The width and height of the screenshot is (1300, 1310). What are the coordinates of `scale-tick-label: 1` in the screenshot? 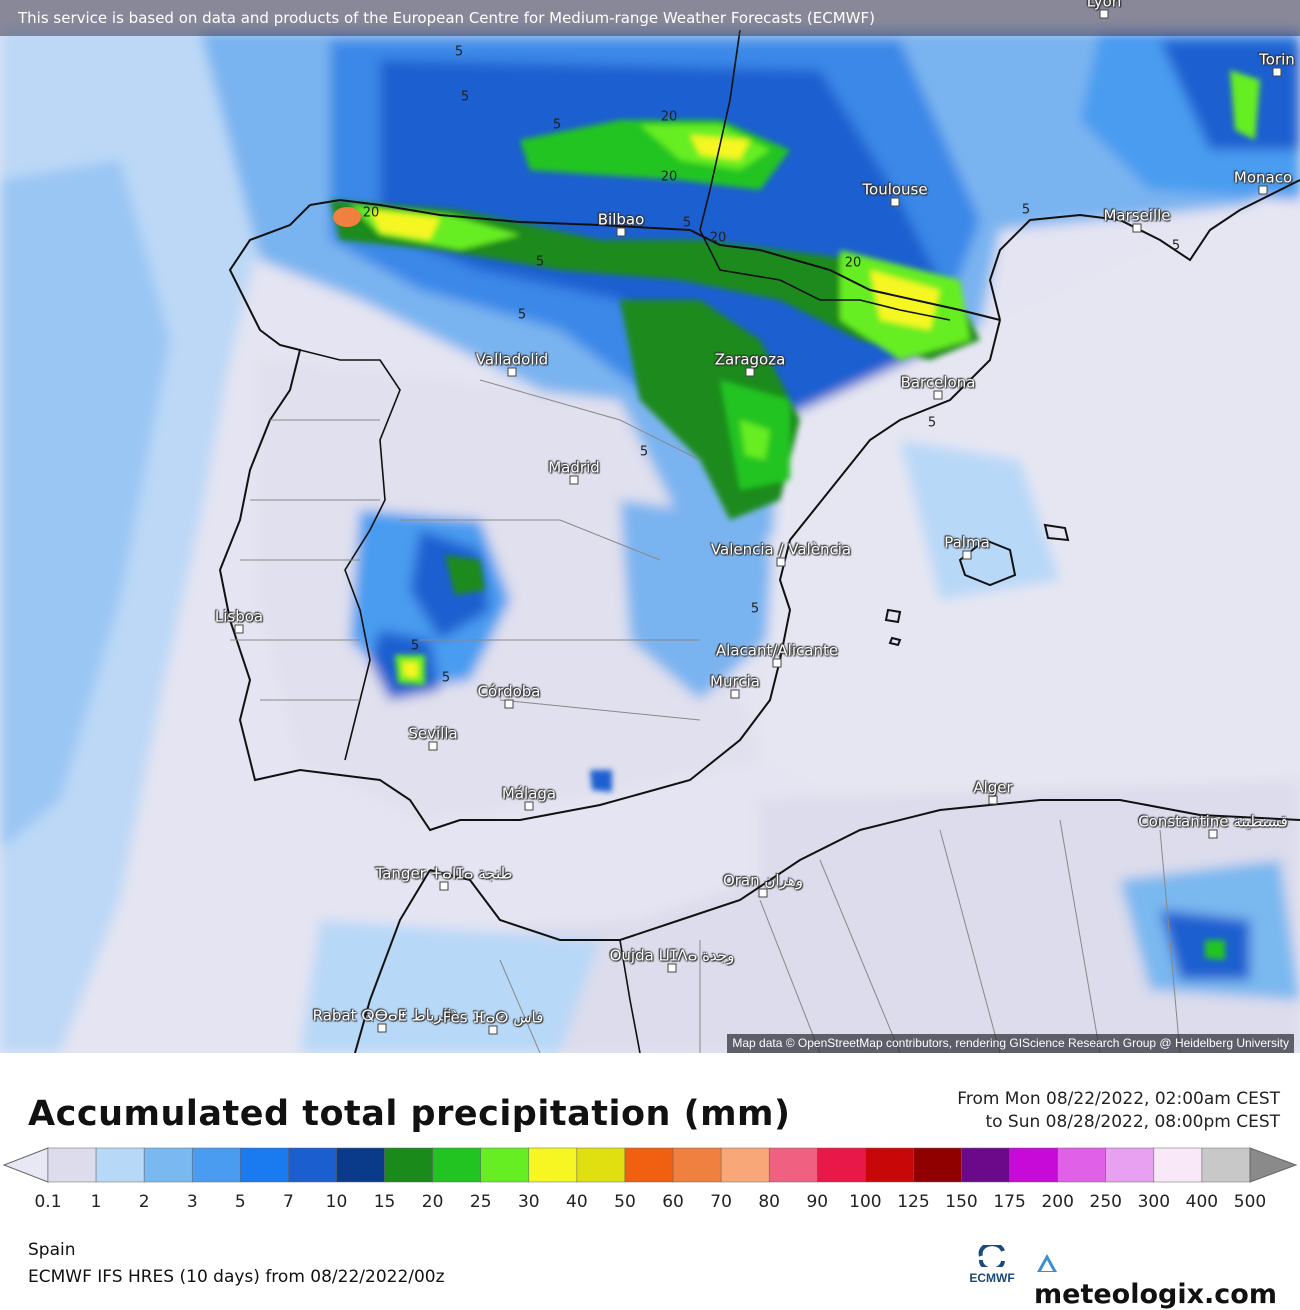 It's located at (96, 1202).